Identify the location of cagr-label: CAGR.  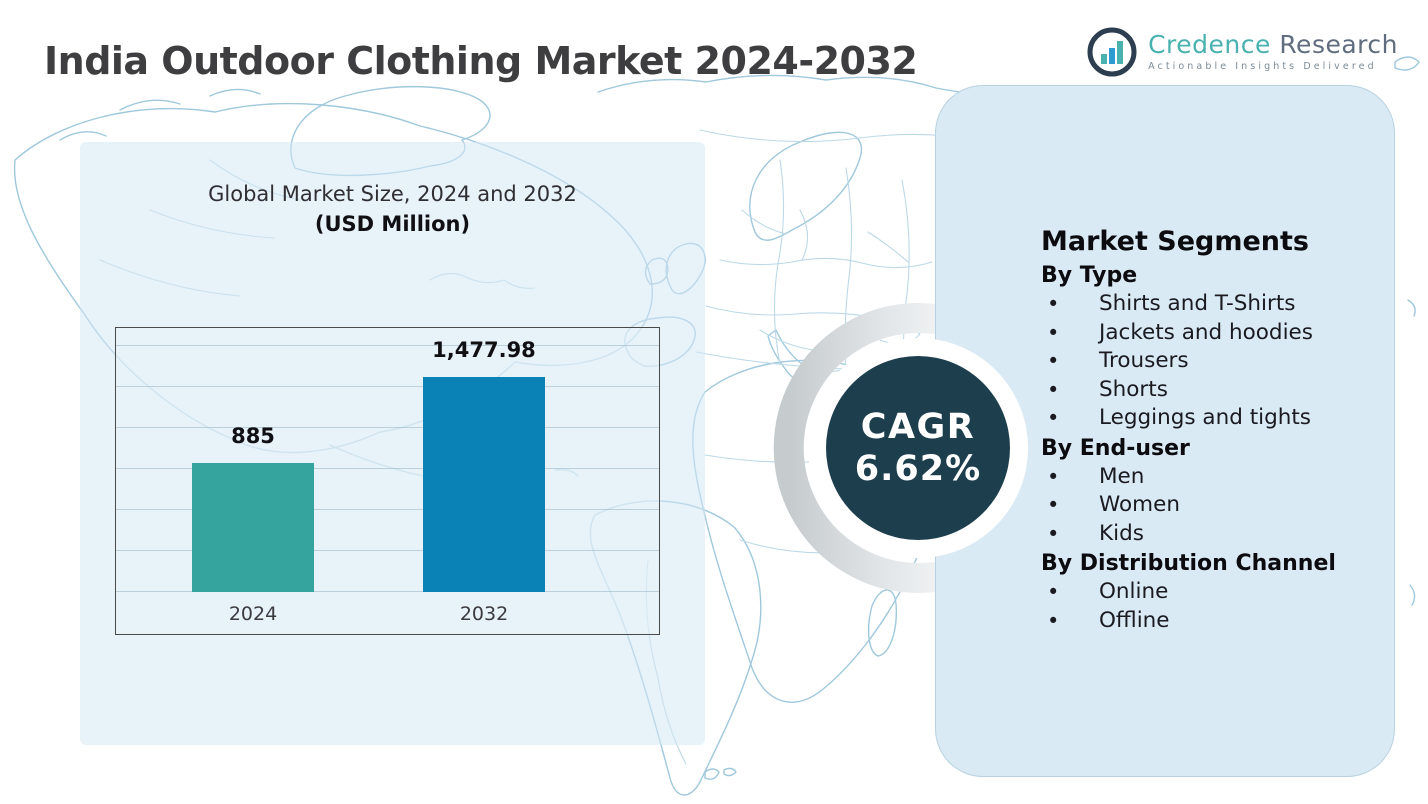
(918, 427).